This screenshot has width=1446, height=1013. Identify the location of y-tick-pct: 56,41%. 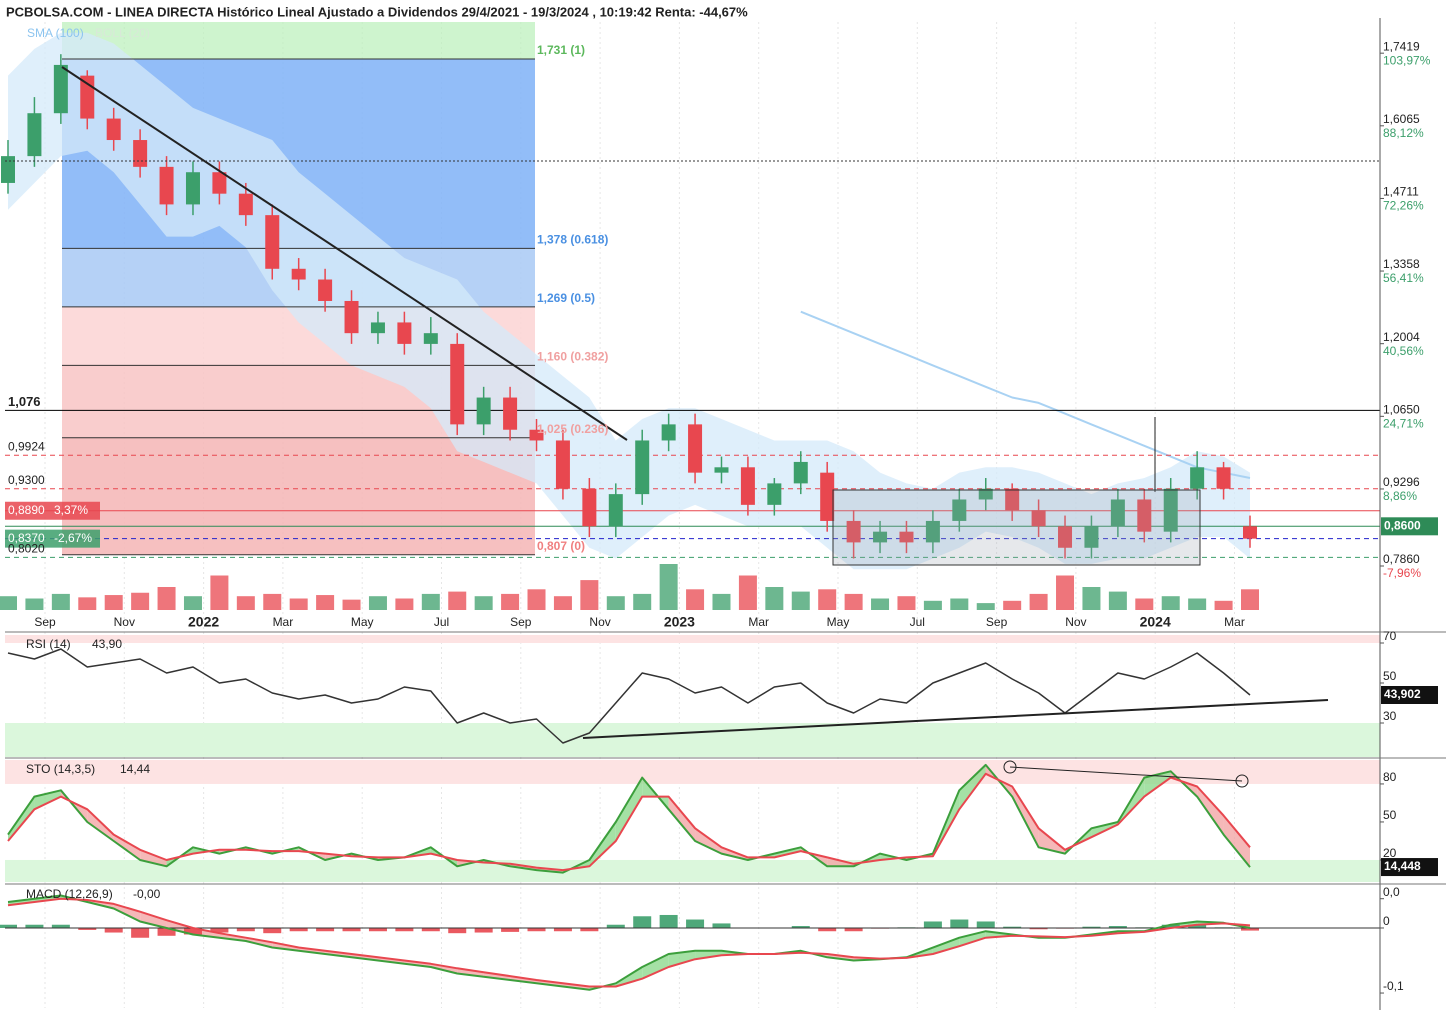
(1403, 278).